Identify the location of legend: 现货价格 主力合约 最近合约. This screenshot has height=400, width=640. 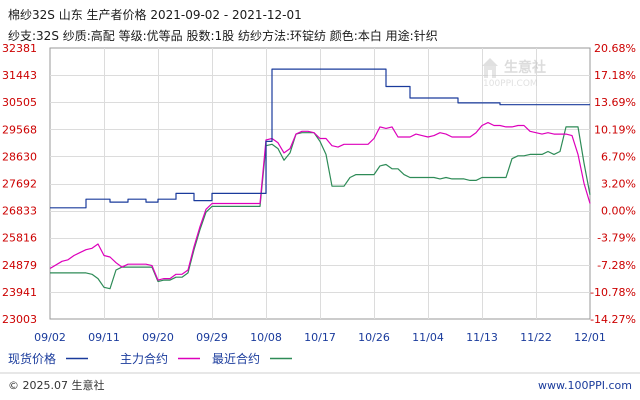
(150, 358).